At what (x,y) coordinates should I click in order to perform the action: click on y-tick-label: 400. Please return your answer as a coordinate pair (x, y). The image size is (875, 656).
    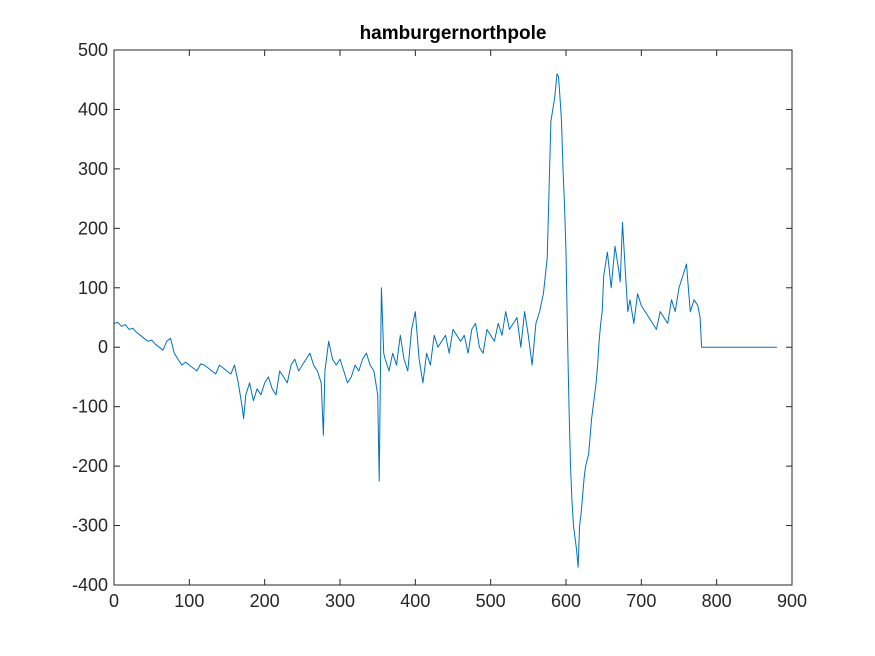
    Looking at the image, I should click on (93, 109).